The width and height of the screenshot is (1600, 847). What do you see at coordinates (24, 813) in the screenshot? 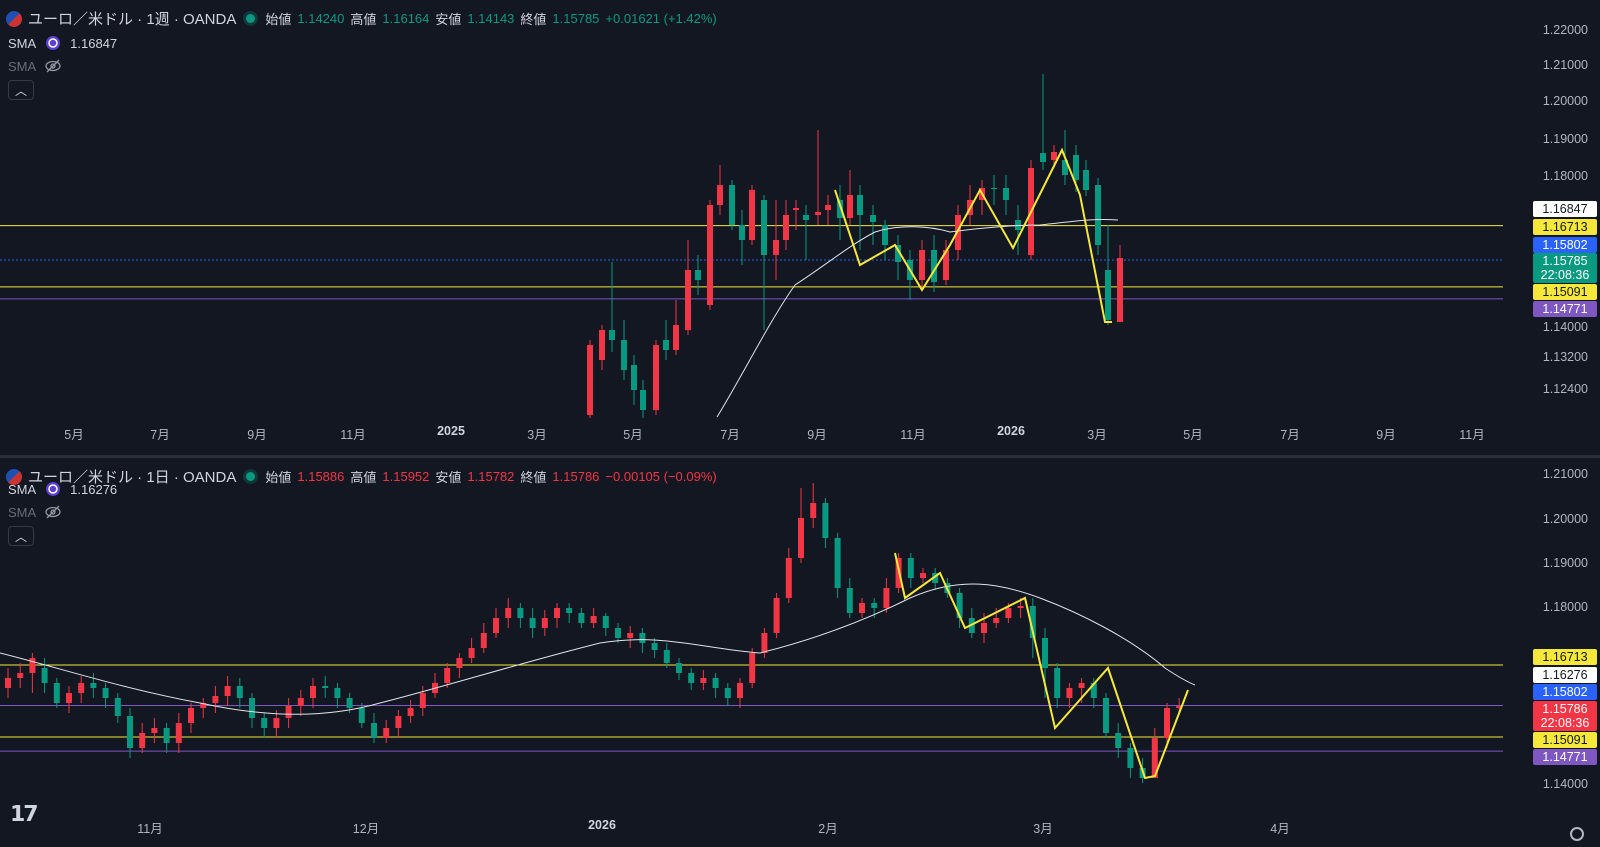
I see `tradingview-logo-icon: 𝟭𝟳` at bounding box center [24, 813].